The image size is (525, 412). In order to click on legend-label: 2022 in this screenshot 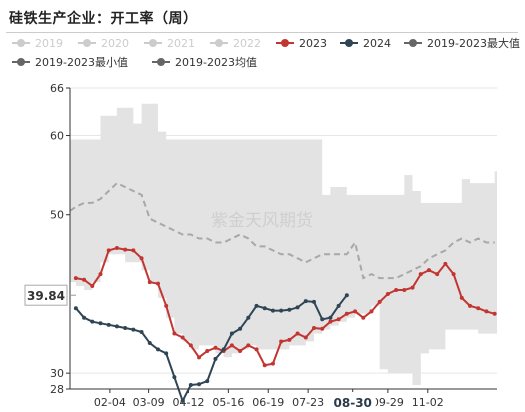, I will do `click(247, 43)`.